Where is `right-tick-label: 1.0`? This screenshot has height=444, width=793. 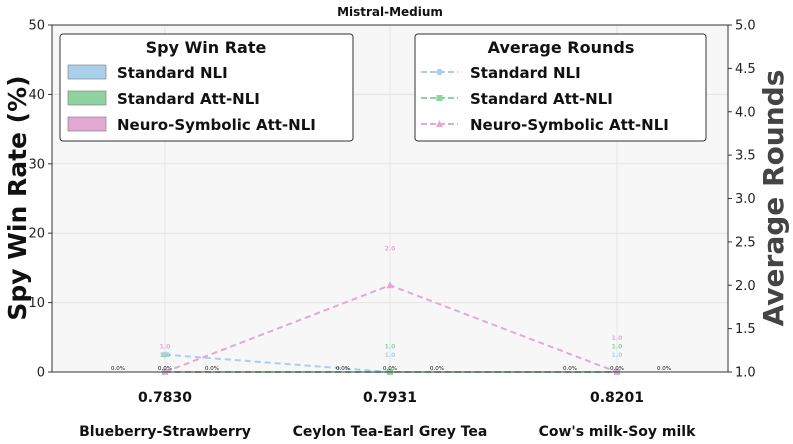
right-tick-label: 1.0 is located at coordinates (745, 373).